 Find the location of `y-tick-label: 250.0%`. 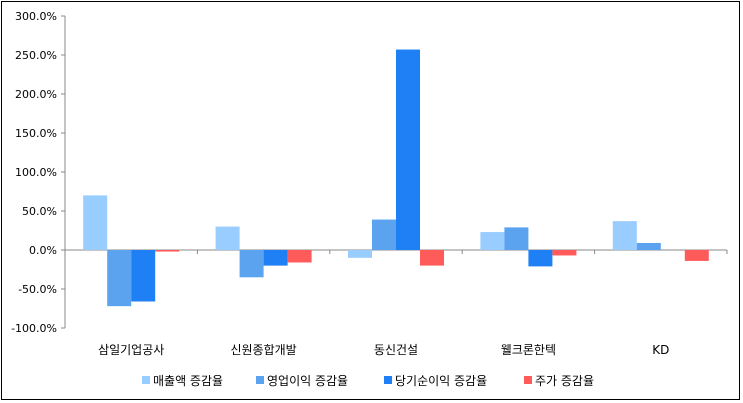

y-tick-label: 250.0% is located at coordinates (36, 55).